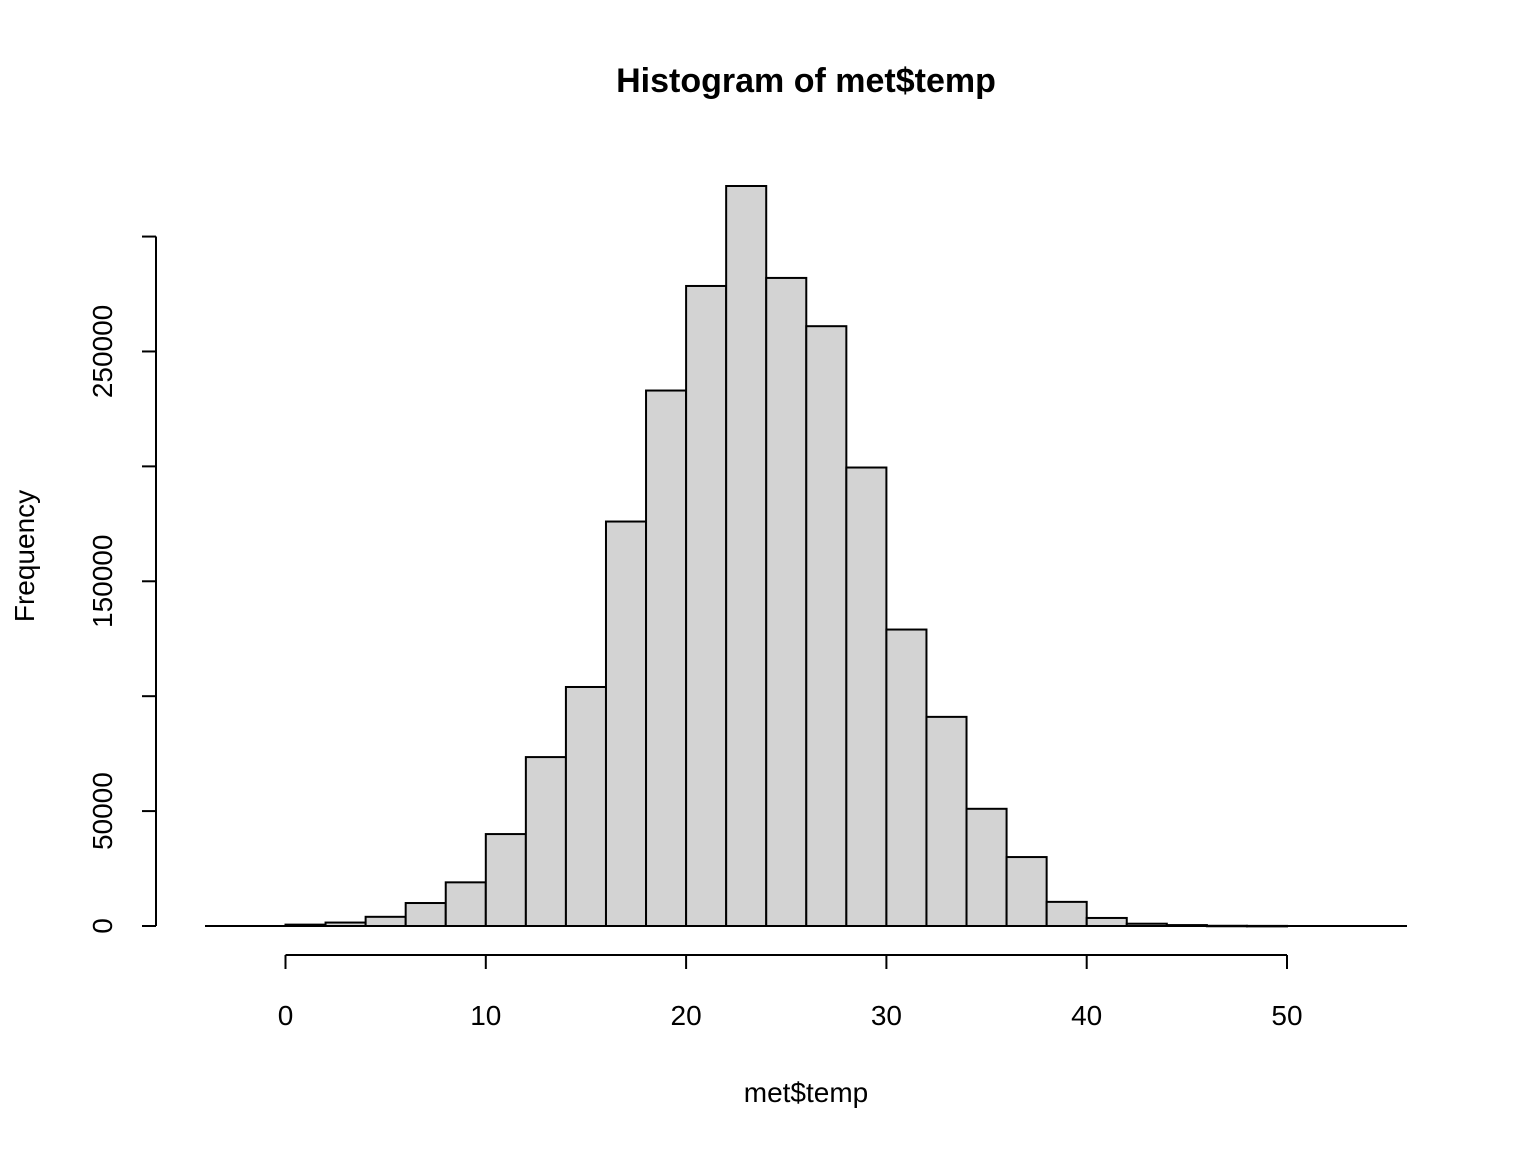 Image resolution: width=1536 pixels, height=1152 pixels. I want to click on y-axis-label: Frequency, so click(24, 556).